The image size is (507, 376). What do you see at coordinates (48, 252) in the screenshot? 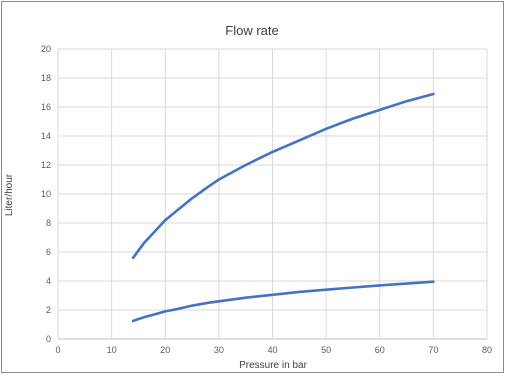
I see `y-tick-label: 6` at bounding box center [48, 252].